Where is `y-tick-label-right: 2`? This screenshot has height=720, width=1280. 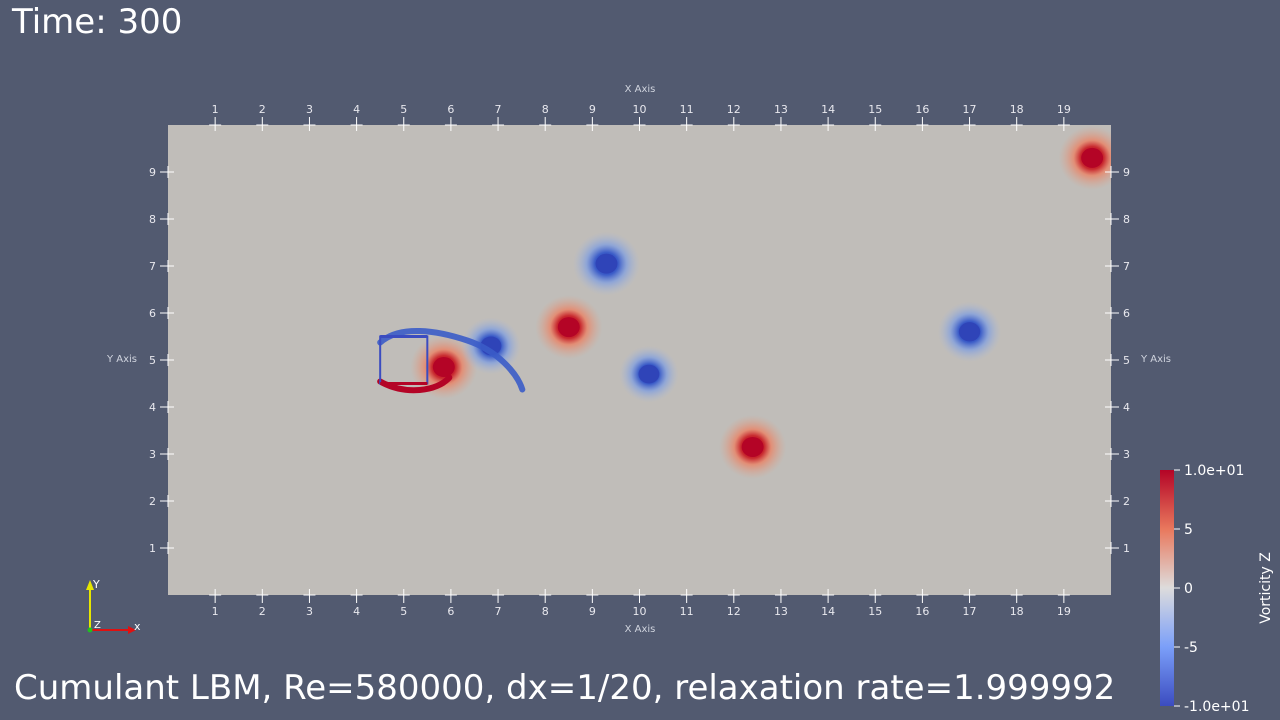 y-tick-label-right: 2 is located at coordinates (1126, 501).